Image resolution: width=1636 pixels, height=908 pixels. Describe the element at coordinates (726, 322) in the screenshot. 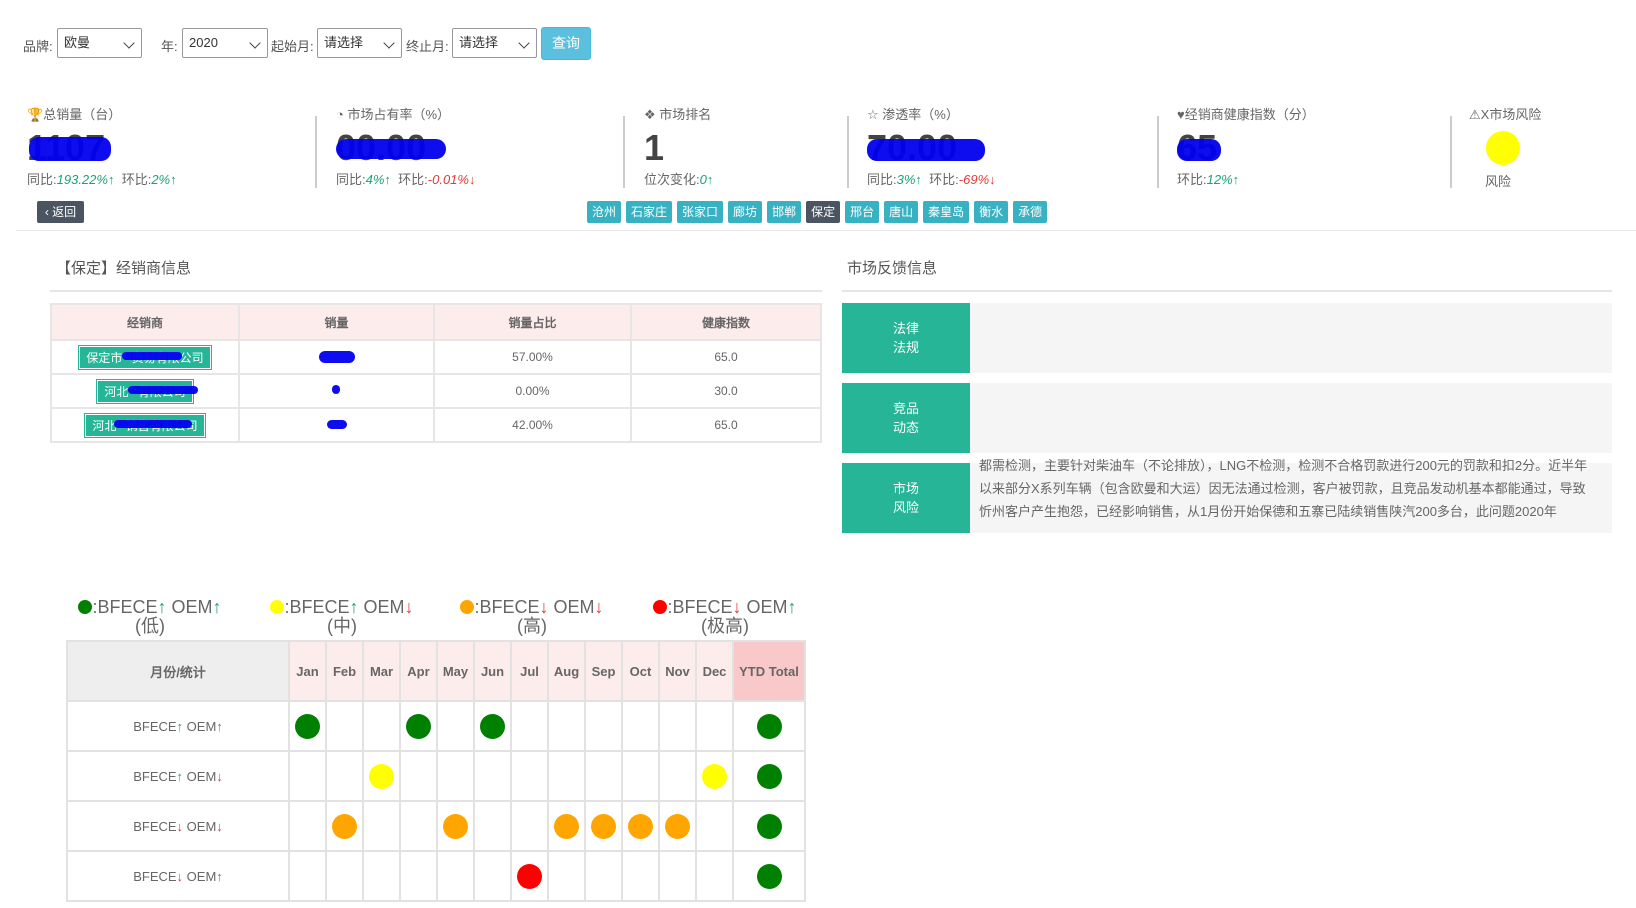

I see `health-col-header: 健康指数` at that location.